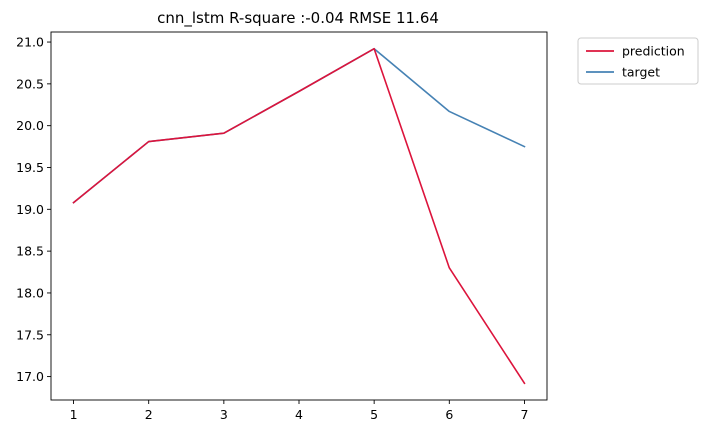 The width and height of the screenshot is (708, 435). Describe the element at coordinates (30, 251) in the screenshot. I see `y-tick-label: 18.5` at that location.